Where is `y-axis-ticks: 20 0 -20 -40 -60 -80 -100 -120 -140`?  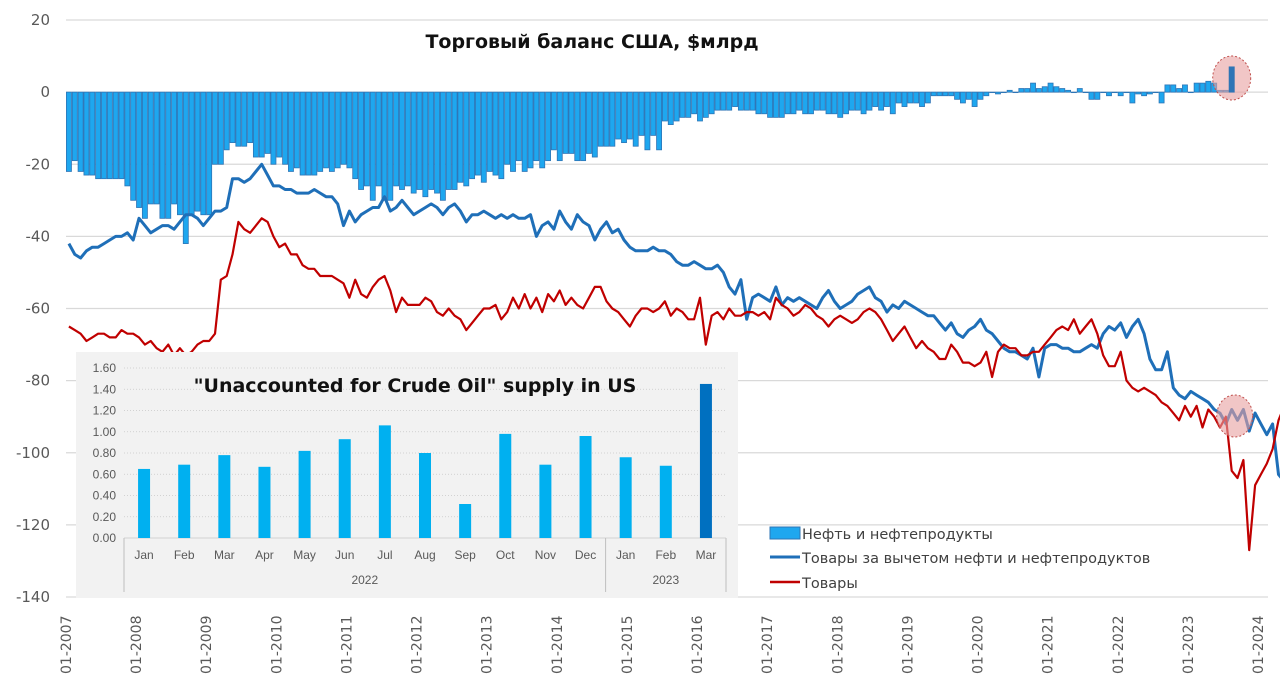 y-axis-ticks: 20 0 -20 -40 -60 -80 -100 -120 -140 is located at coordinates (33, 308).